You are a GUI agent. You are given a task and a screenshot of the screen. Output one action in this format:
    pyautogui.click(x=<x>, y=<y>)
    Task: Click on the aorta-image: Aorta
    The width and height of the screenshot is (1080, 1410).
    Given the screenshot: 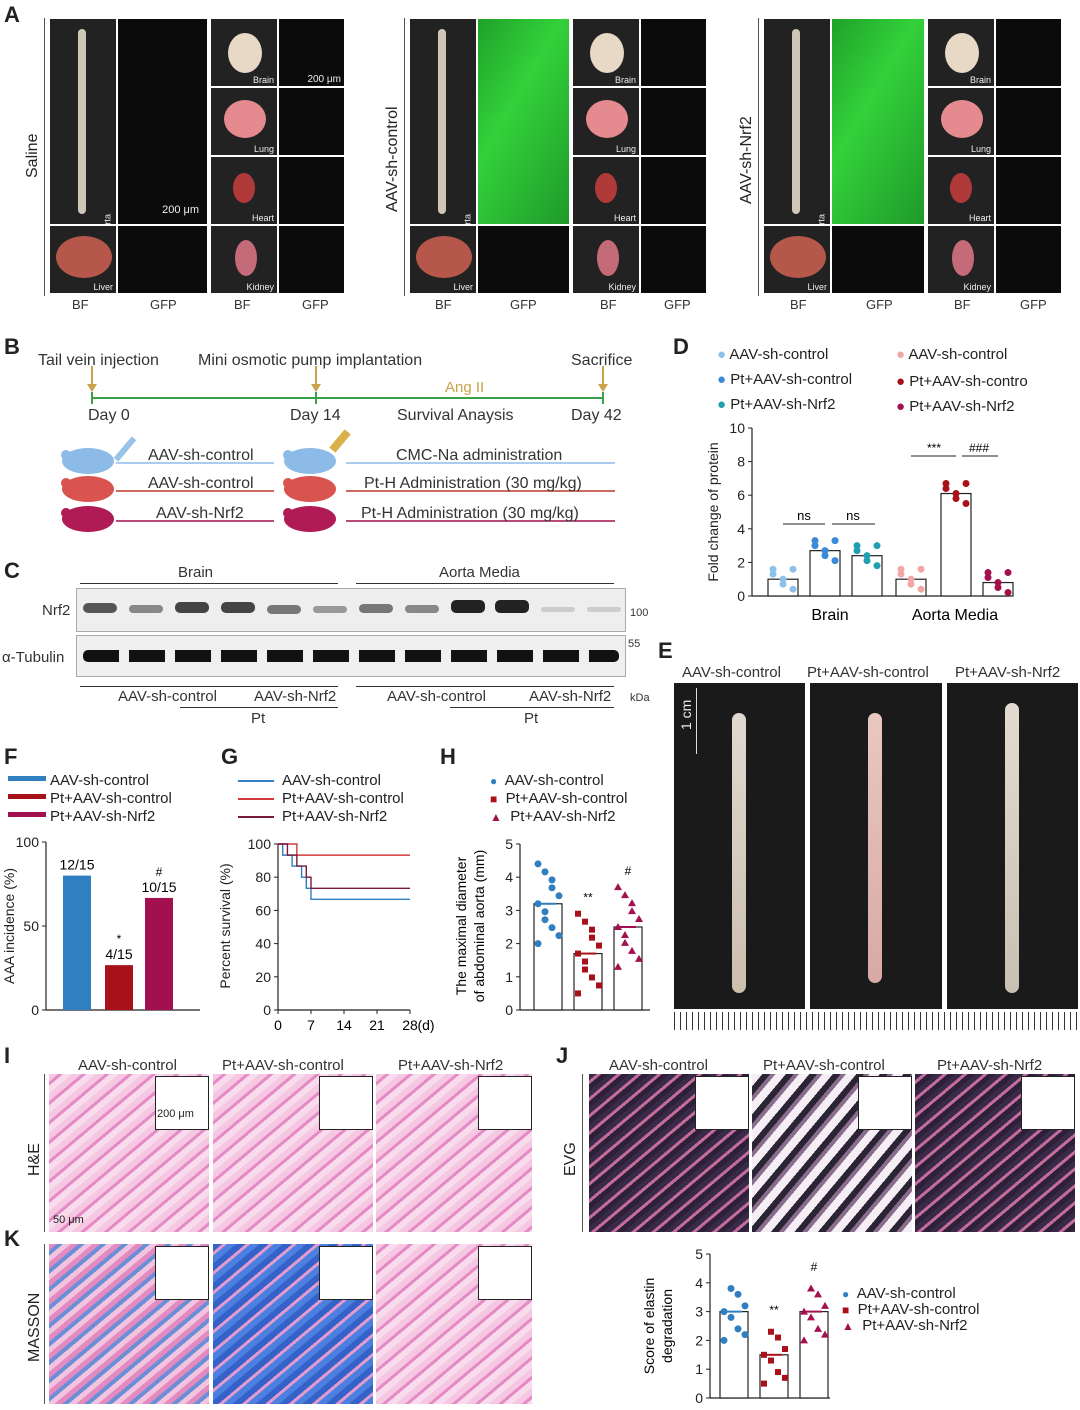 What is the action you would take?
    pyautogui.click(x=83, y=127)
    